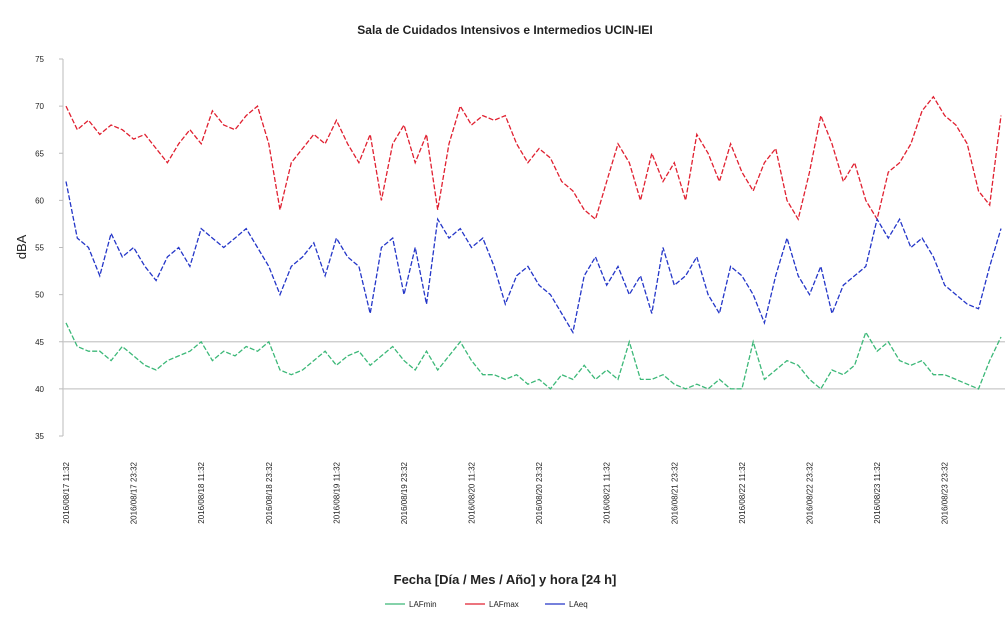 Image resolution: width=1005 pixels, height=625 pixels. I want to click on y-tick-label: 40, so click(39, 389).